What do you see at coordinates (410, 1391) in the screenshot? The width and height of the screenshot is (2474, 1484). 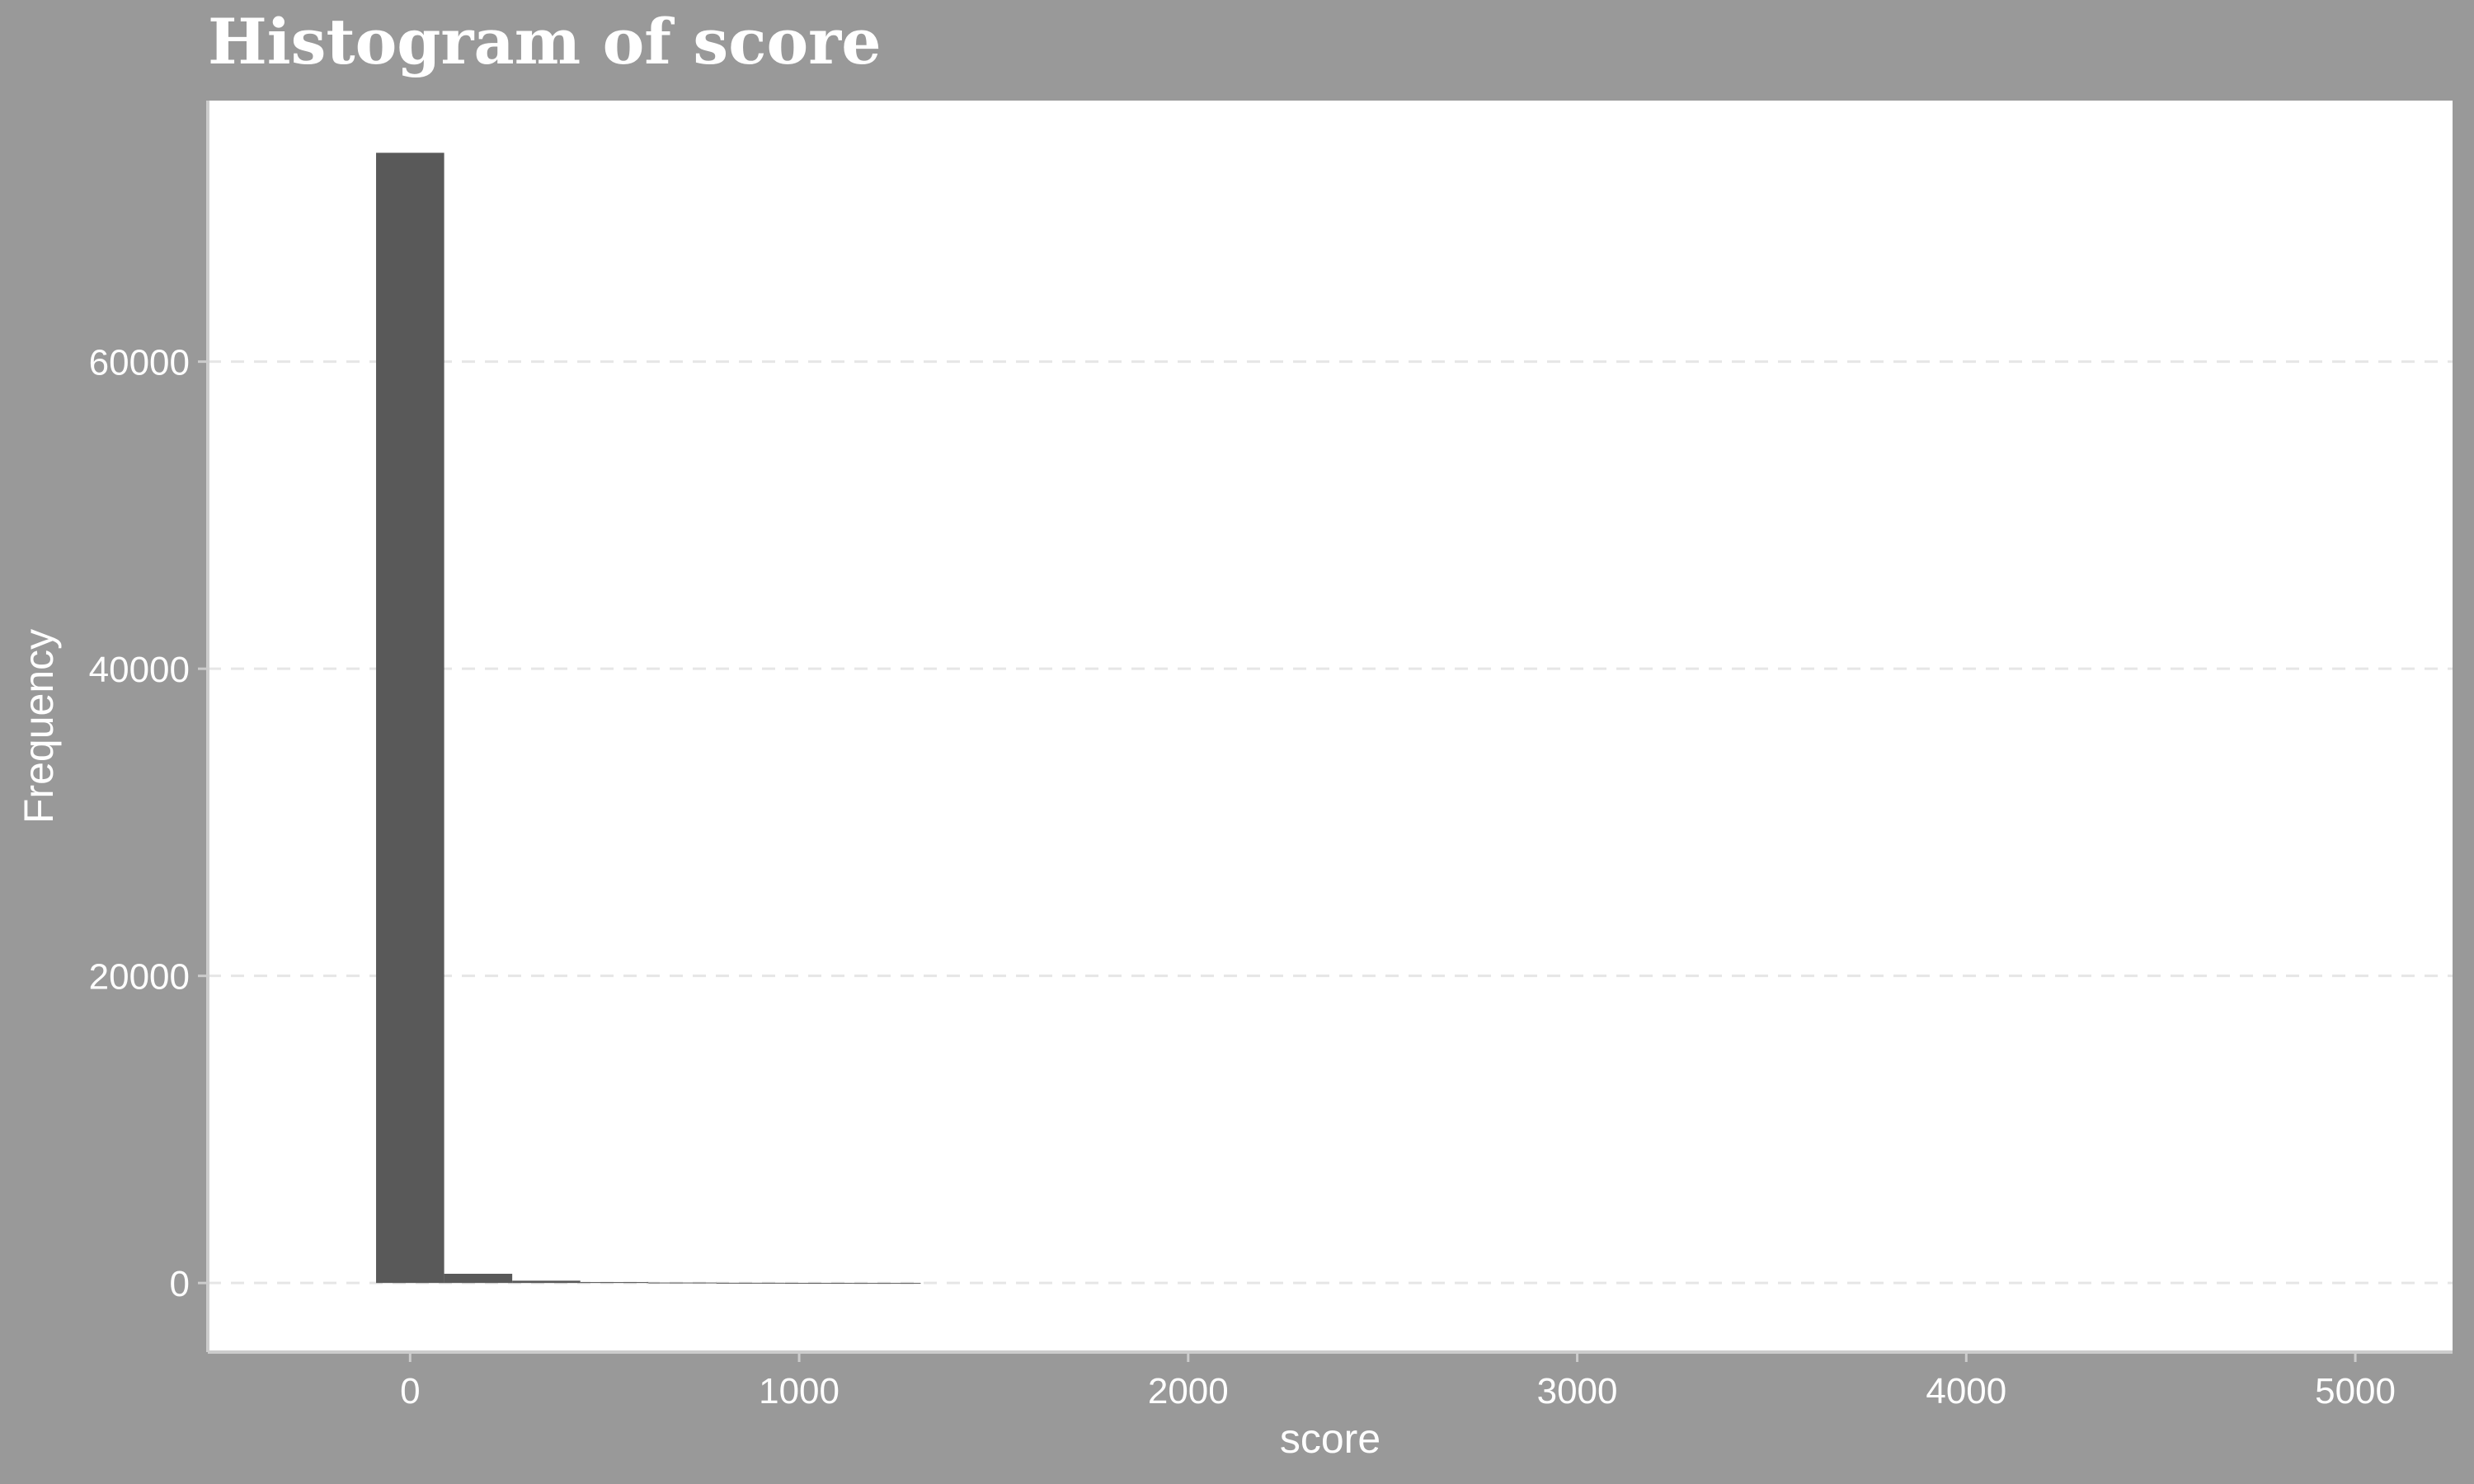 I see `x-tick-label: 0` at bounding box center [410, 1391].